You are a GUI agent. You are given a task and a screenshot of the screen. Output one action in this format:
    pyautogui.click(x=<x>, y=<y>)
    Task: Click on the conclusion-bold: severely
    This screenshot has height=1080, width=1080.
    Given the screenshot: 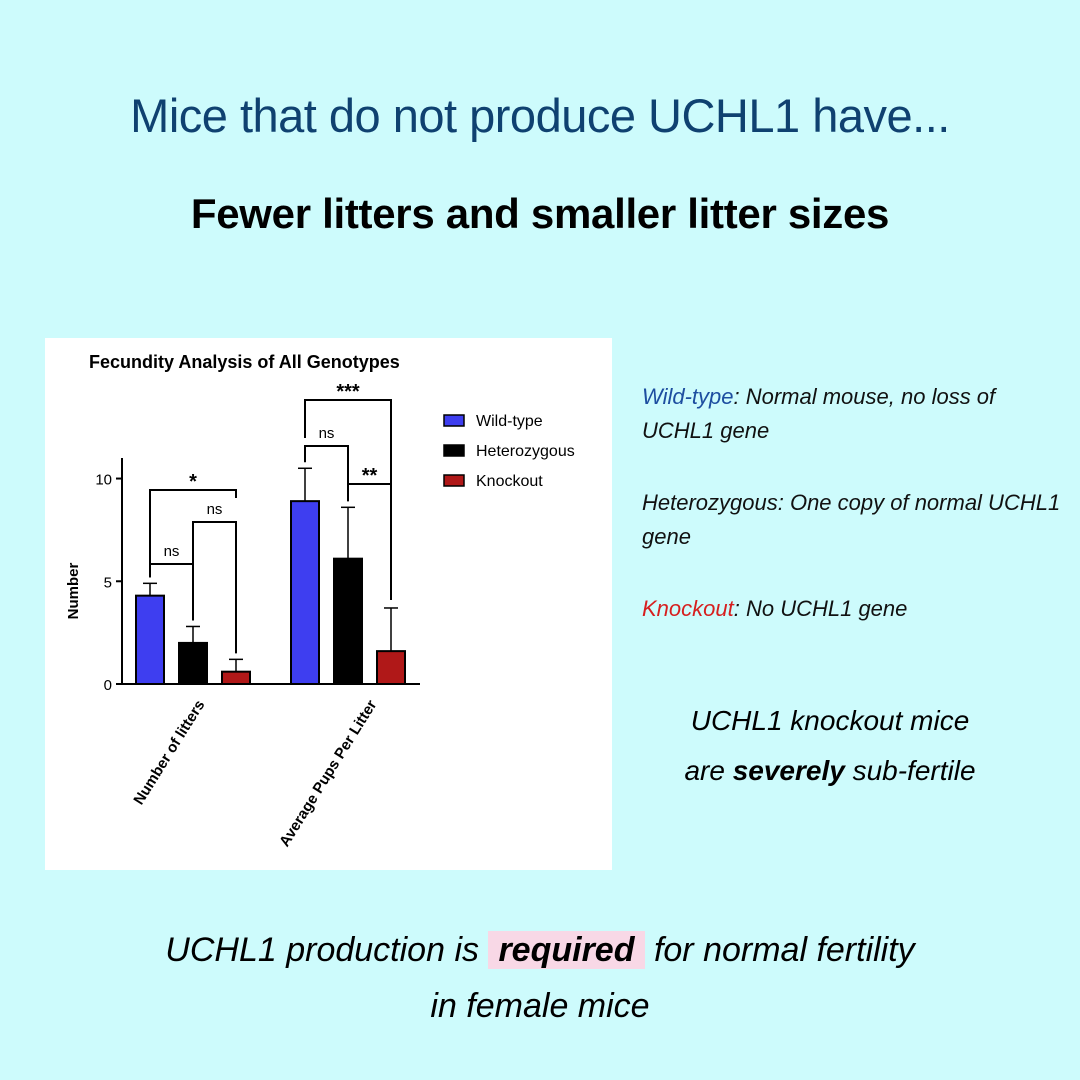 What is the action you would take?
    pyautogui.click(x=788, y=770)
    